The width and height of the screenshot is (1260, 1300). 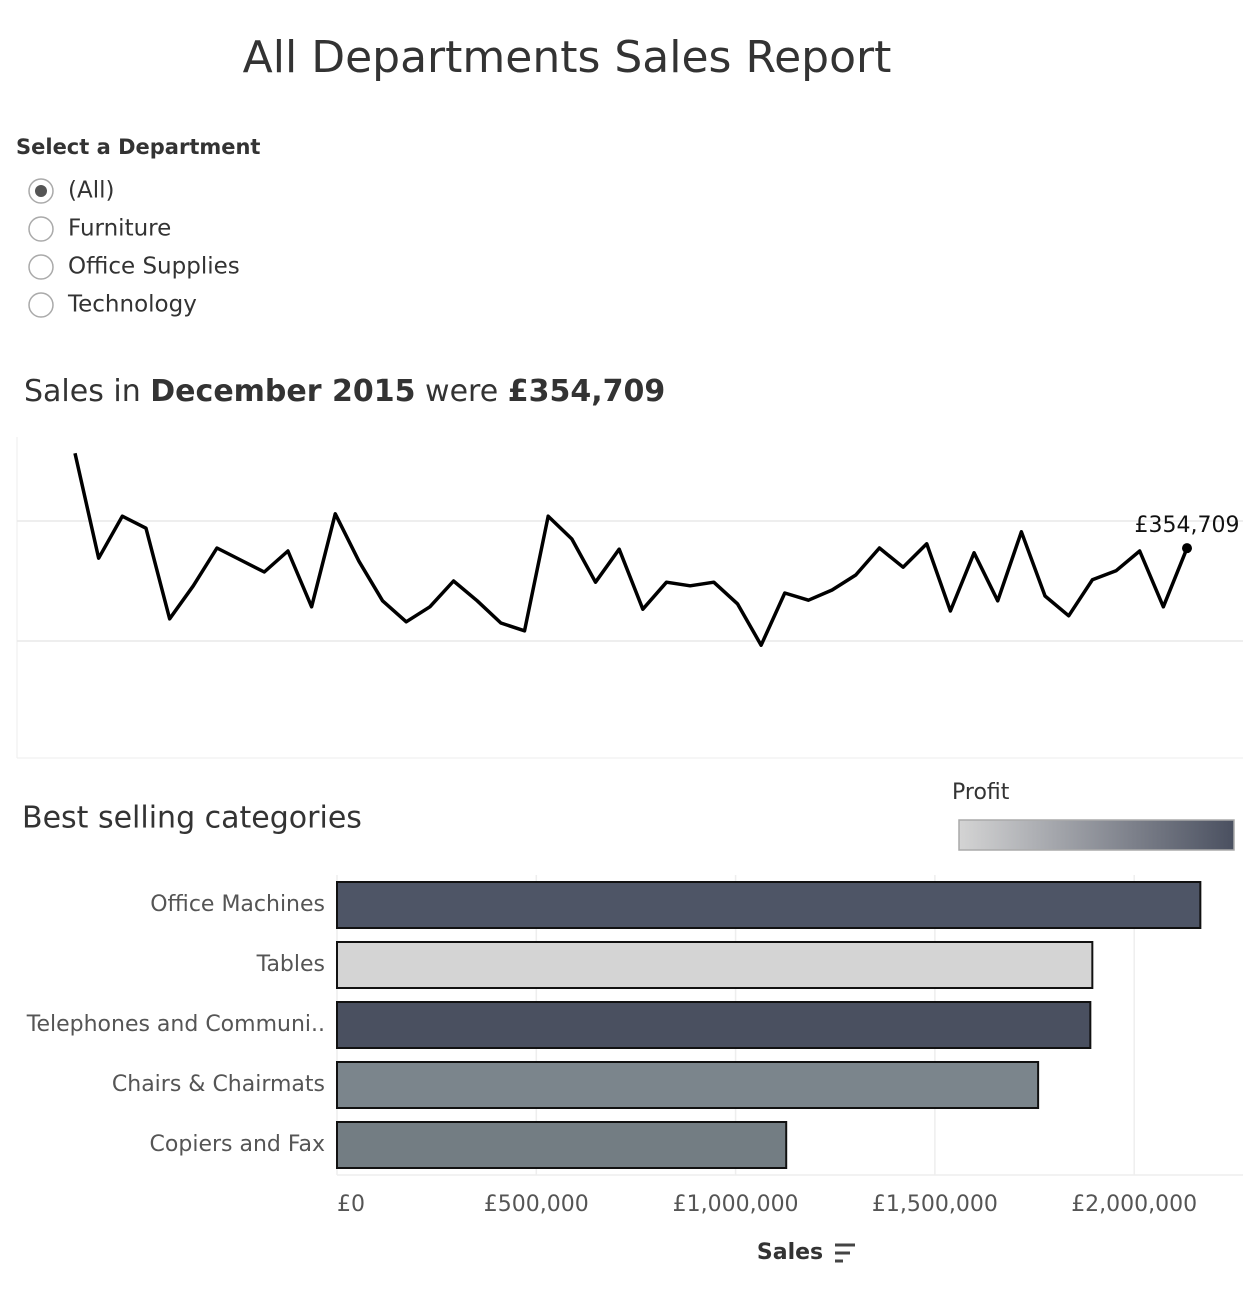 I want to click on radio-selected-dot, so click(x=41, y=191).